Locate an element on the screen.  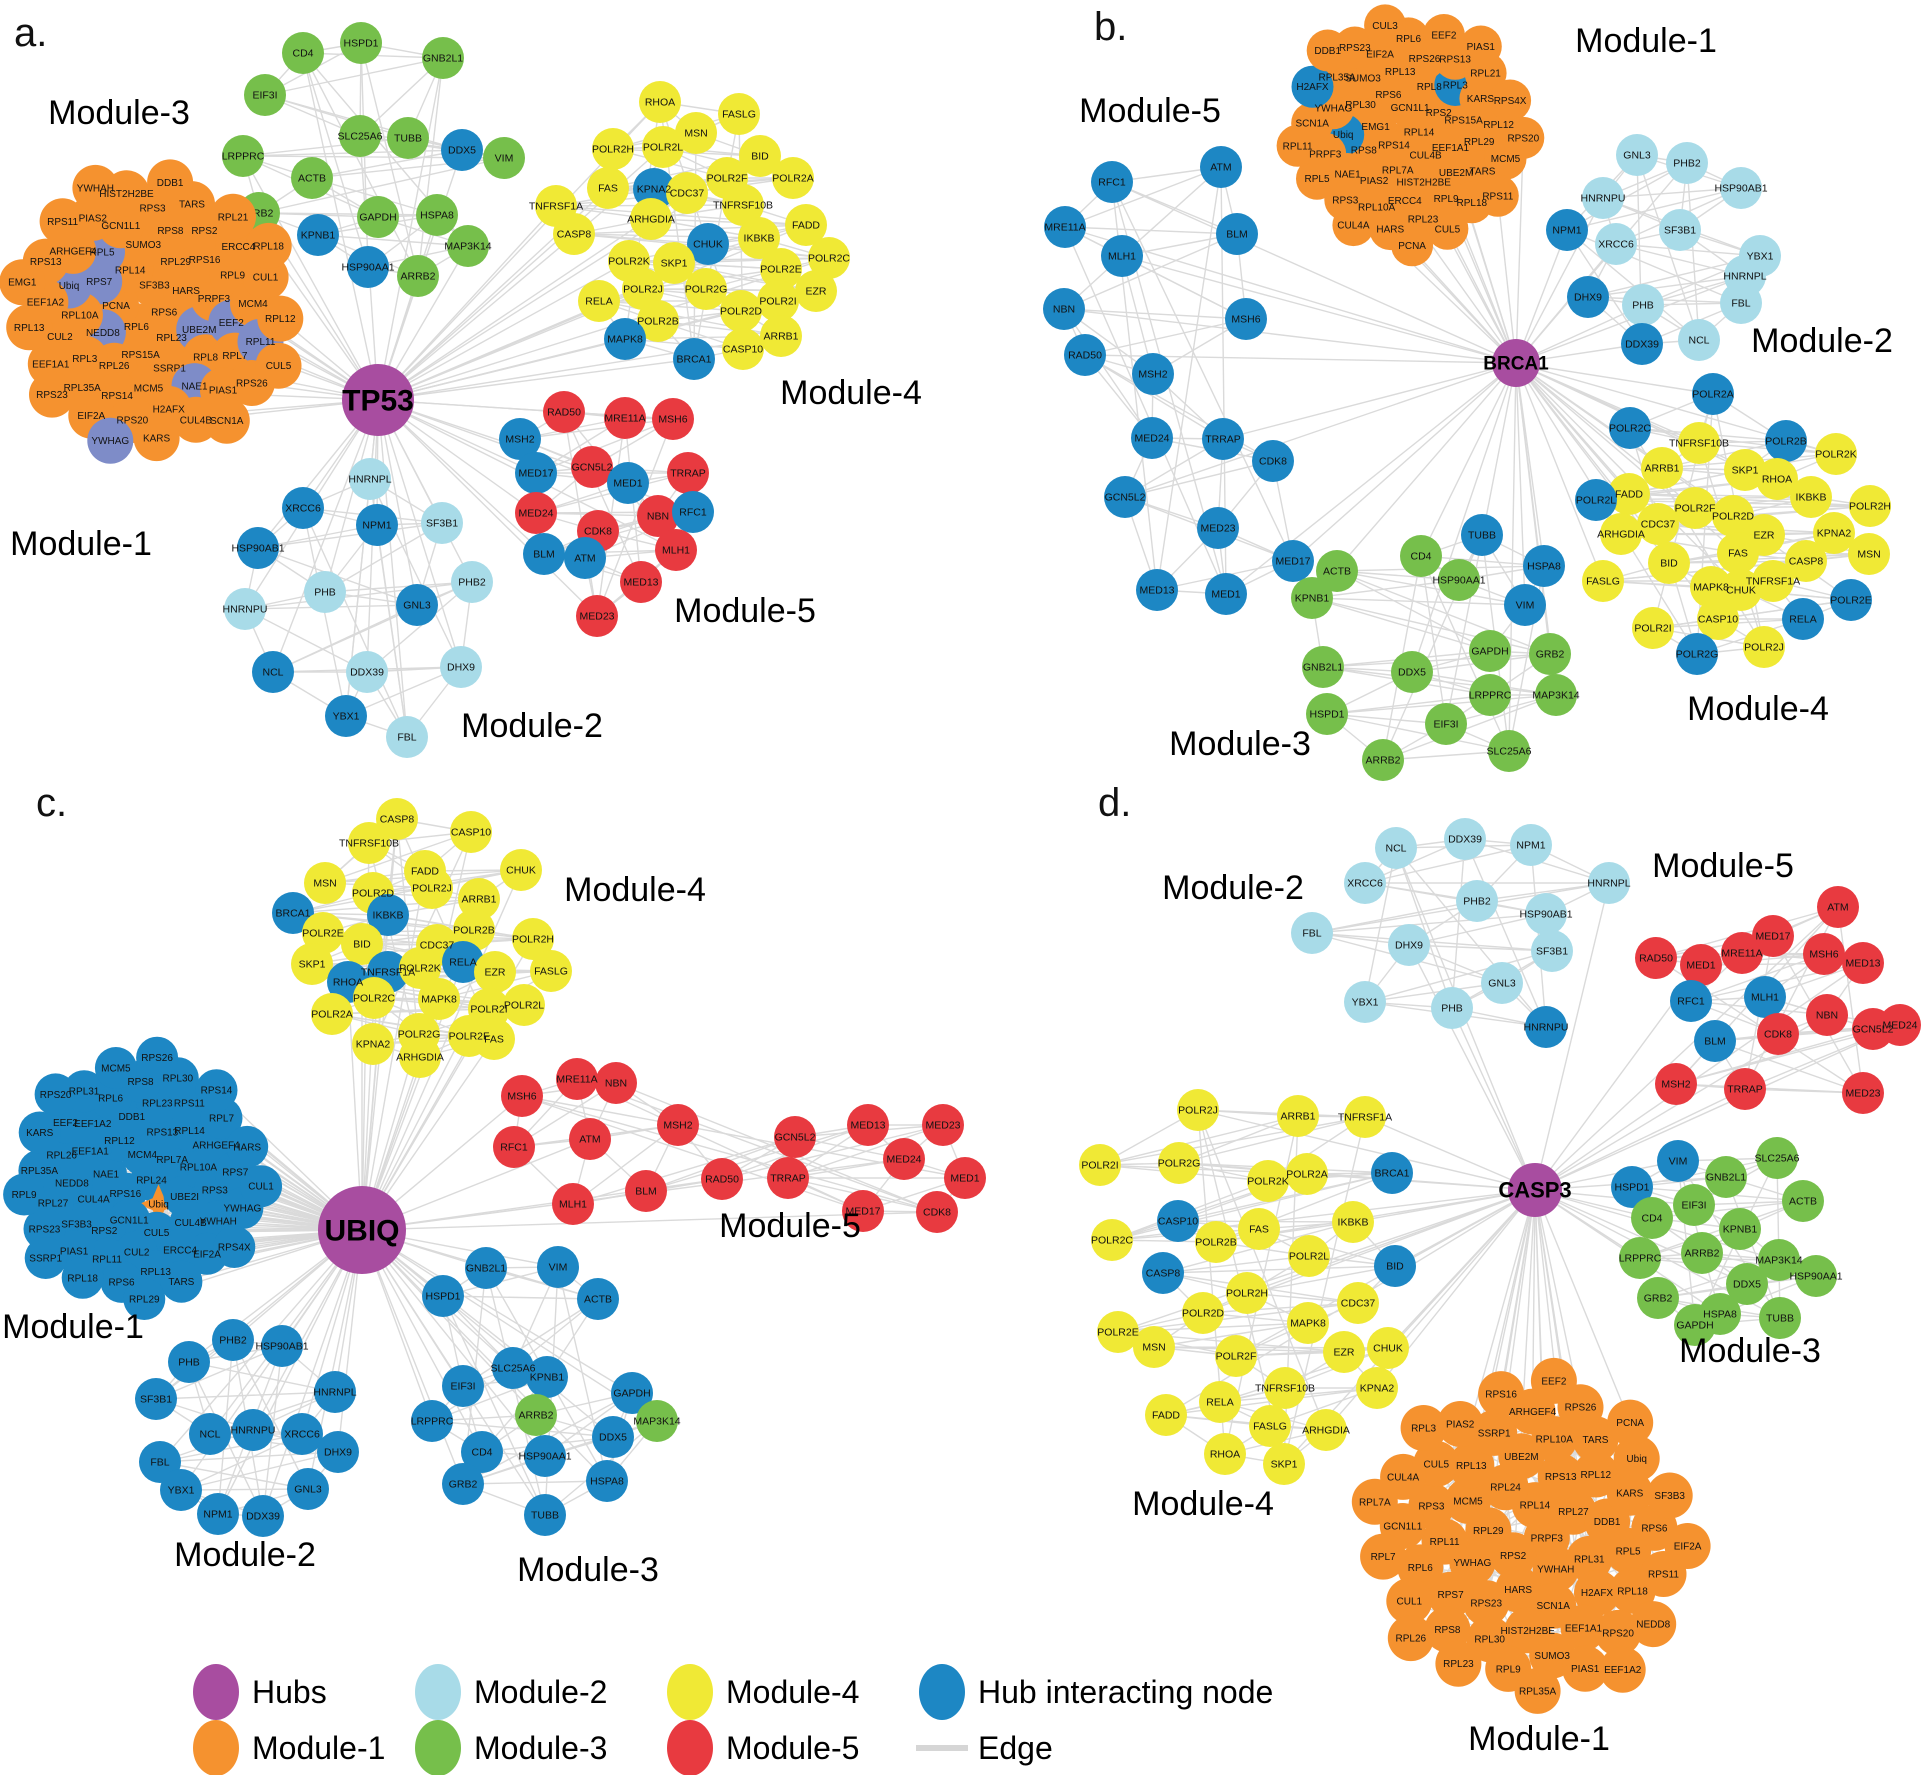
node-FASLG is located at coordinates (739, 114).